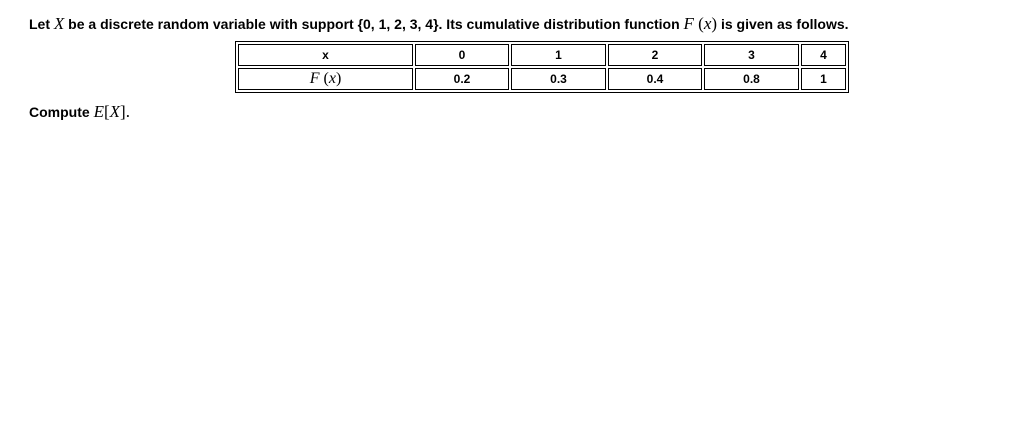  I want to click on header-cell-Fx: F (x), so click(325, 79).